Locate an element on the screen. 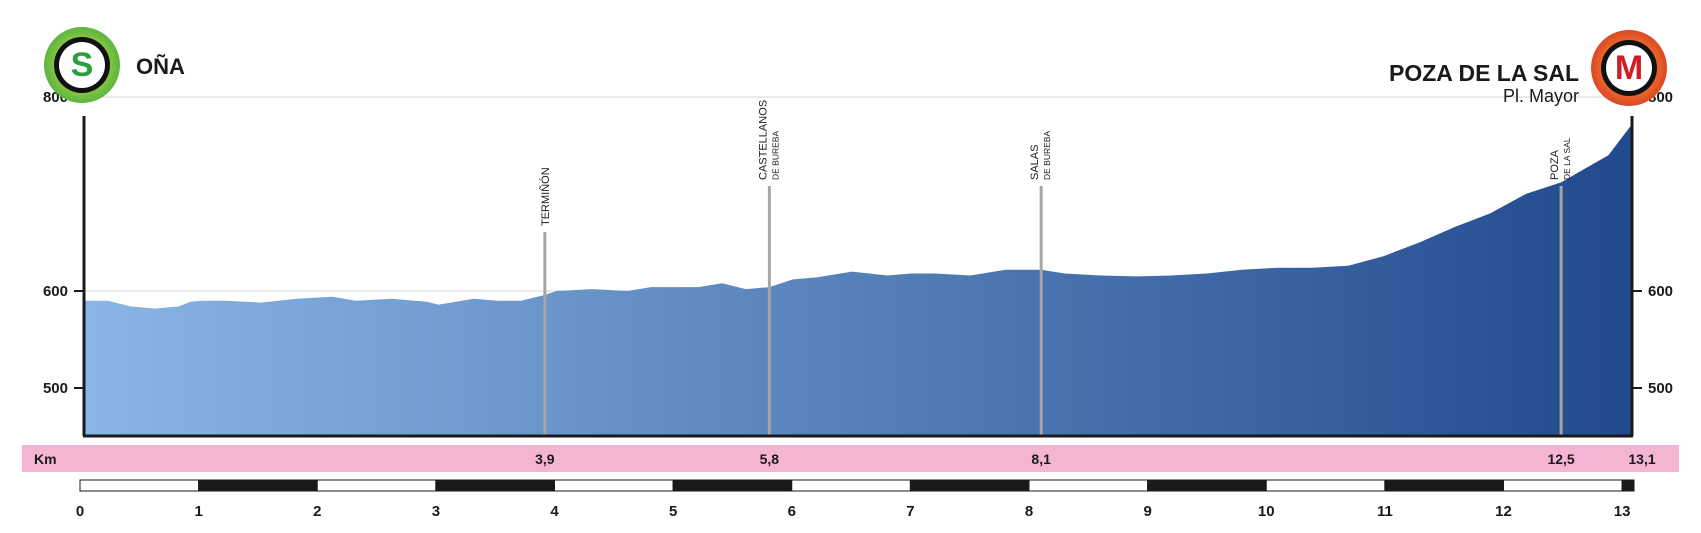 Image resolution: width=1701 pixels, height=533 pixels. x-tick-label-9: 9 is located at coordinates (1147, 511).